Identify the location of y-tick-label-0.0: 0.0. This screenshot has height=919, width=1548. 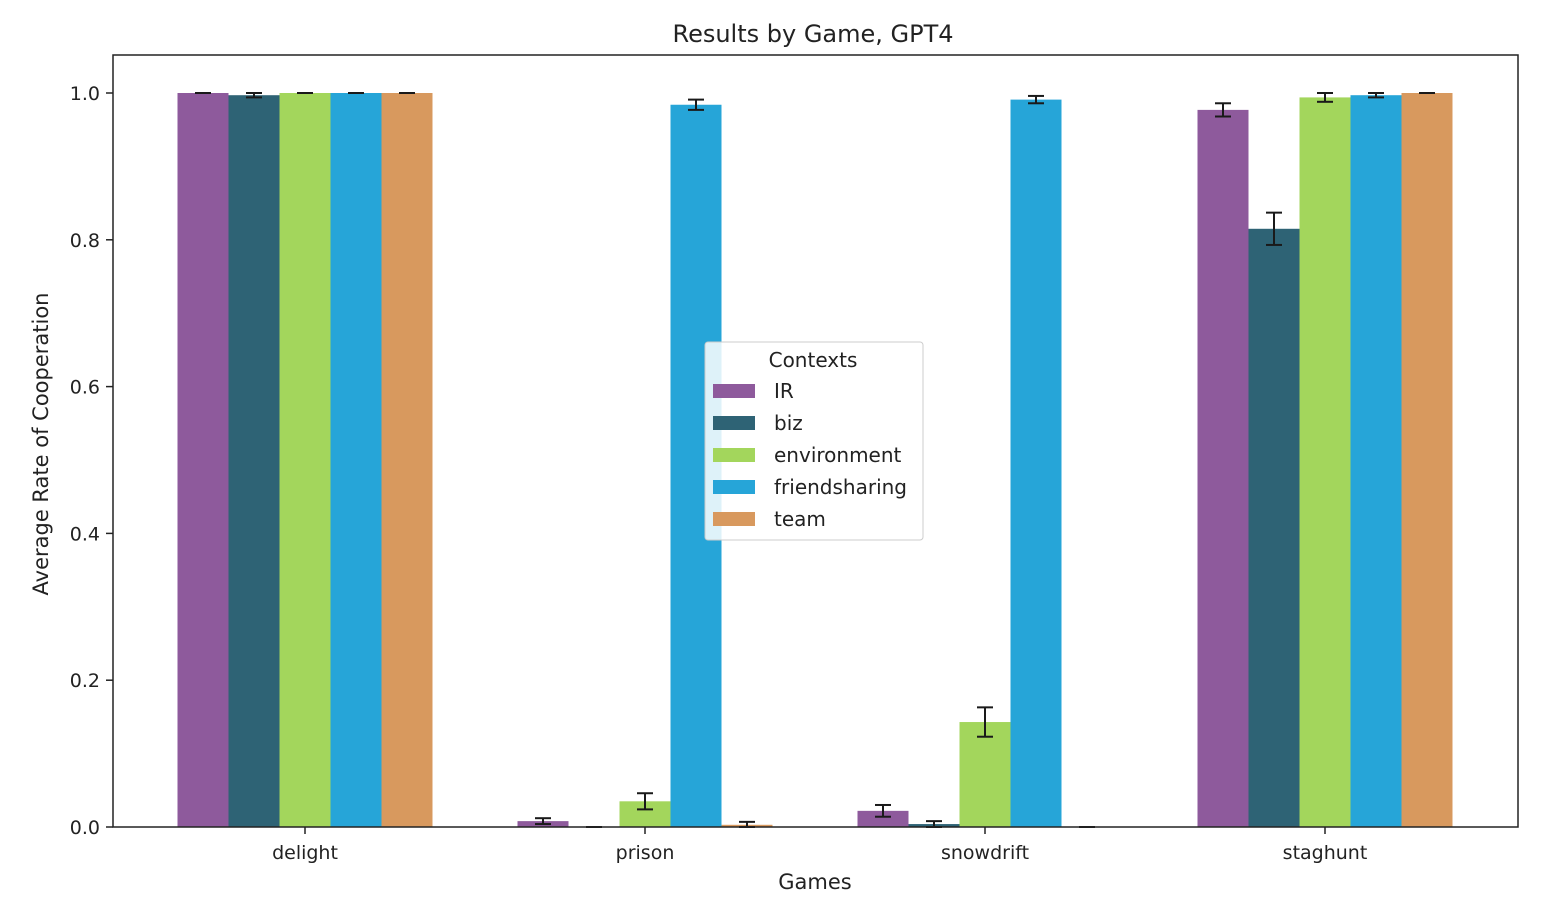
(85, 828).